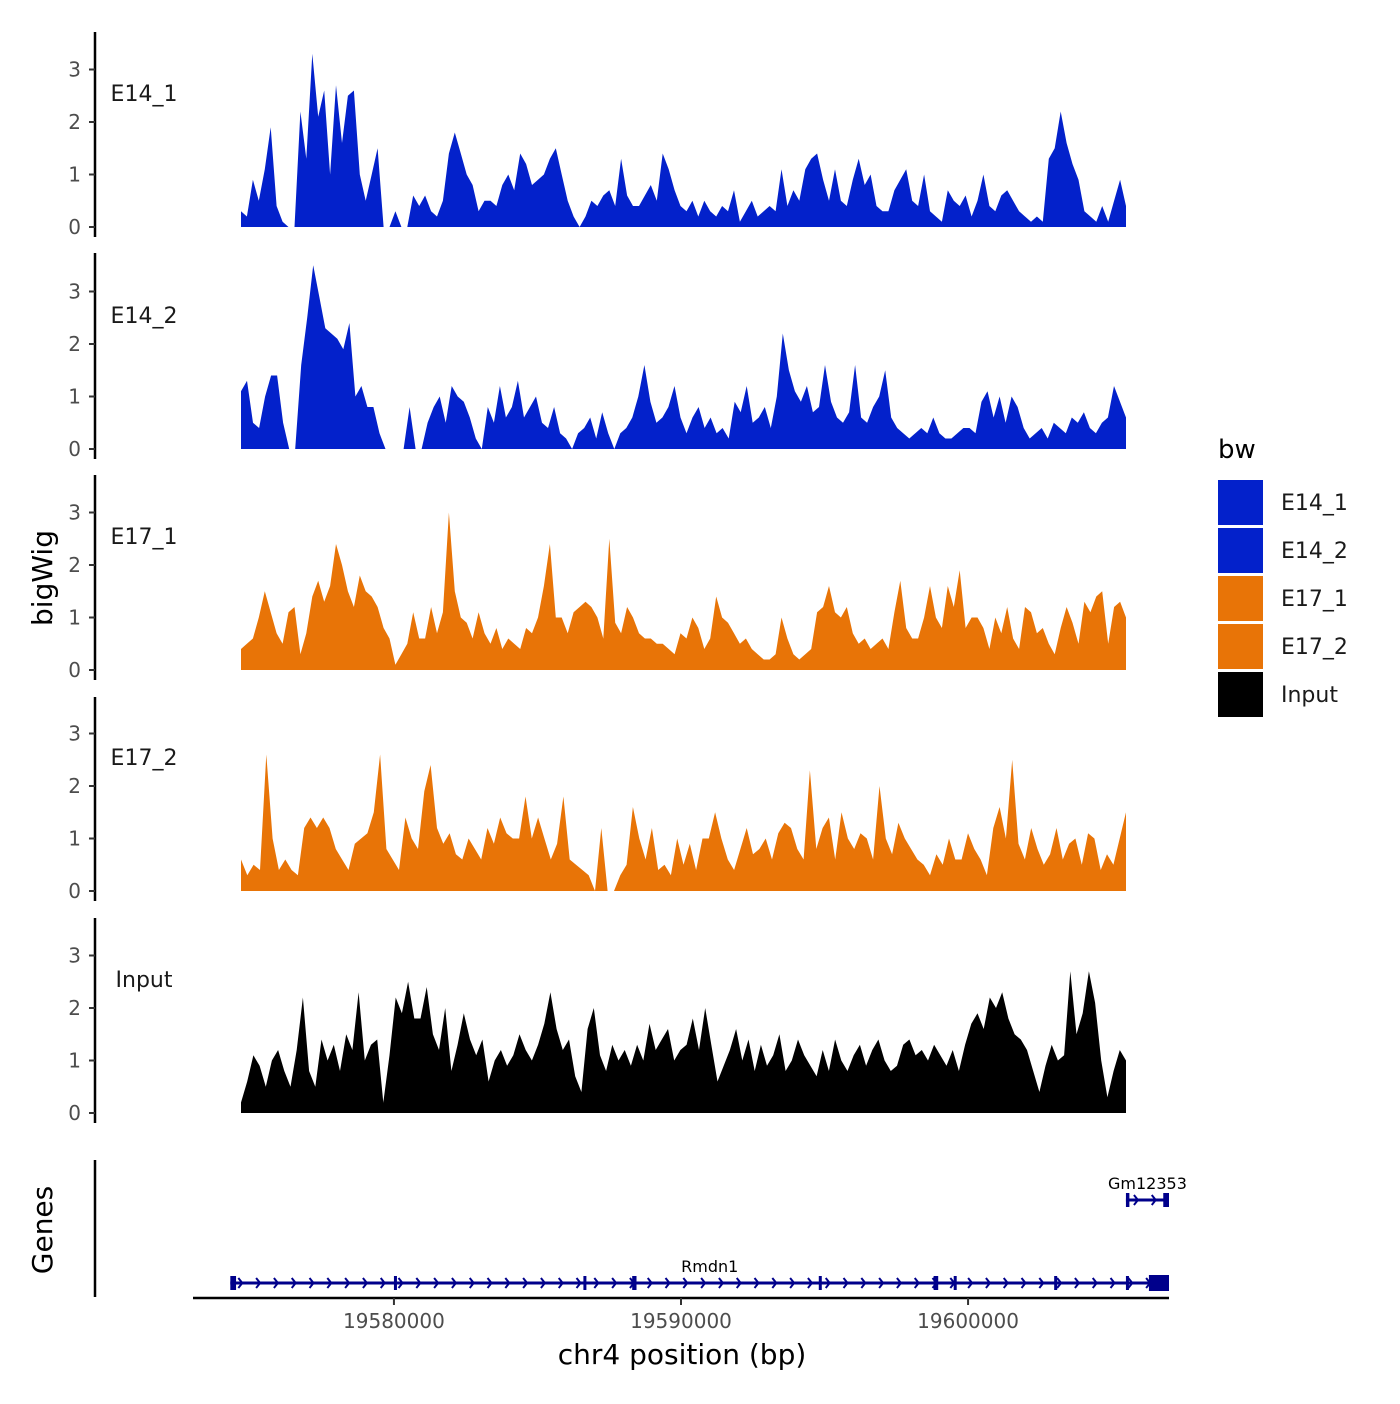 The image size is (1400, 1404). What do you see at coordinates (681, 1321) in the screenshot?
I see `x-tick-label: 19590000` at bounding box center [681, 1321].